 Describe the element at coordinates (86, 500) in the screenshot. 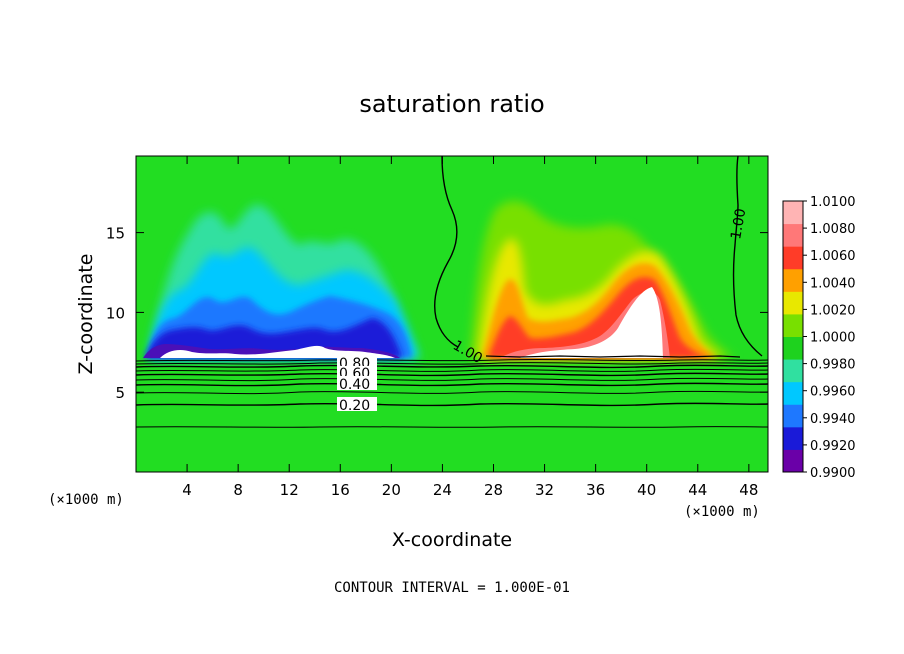

I see `x-unit-left: (×1000 m)` at that location.